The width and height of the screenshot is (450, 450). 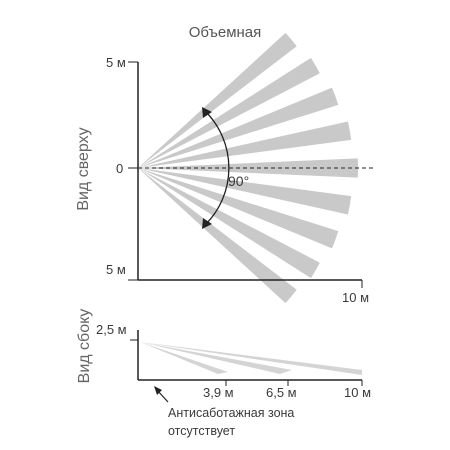 I want to click on distance-label-3: 10 м, so click(x=358, y=392).